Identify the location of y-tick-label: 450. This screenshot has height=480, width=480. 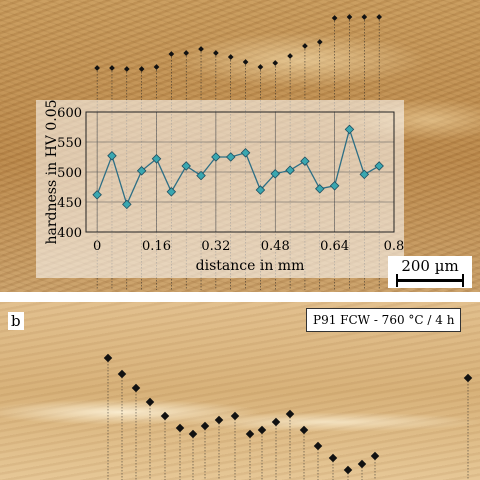
(69, 203).